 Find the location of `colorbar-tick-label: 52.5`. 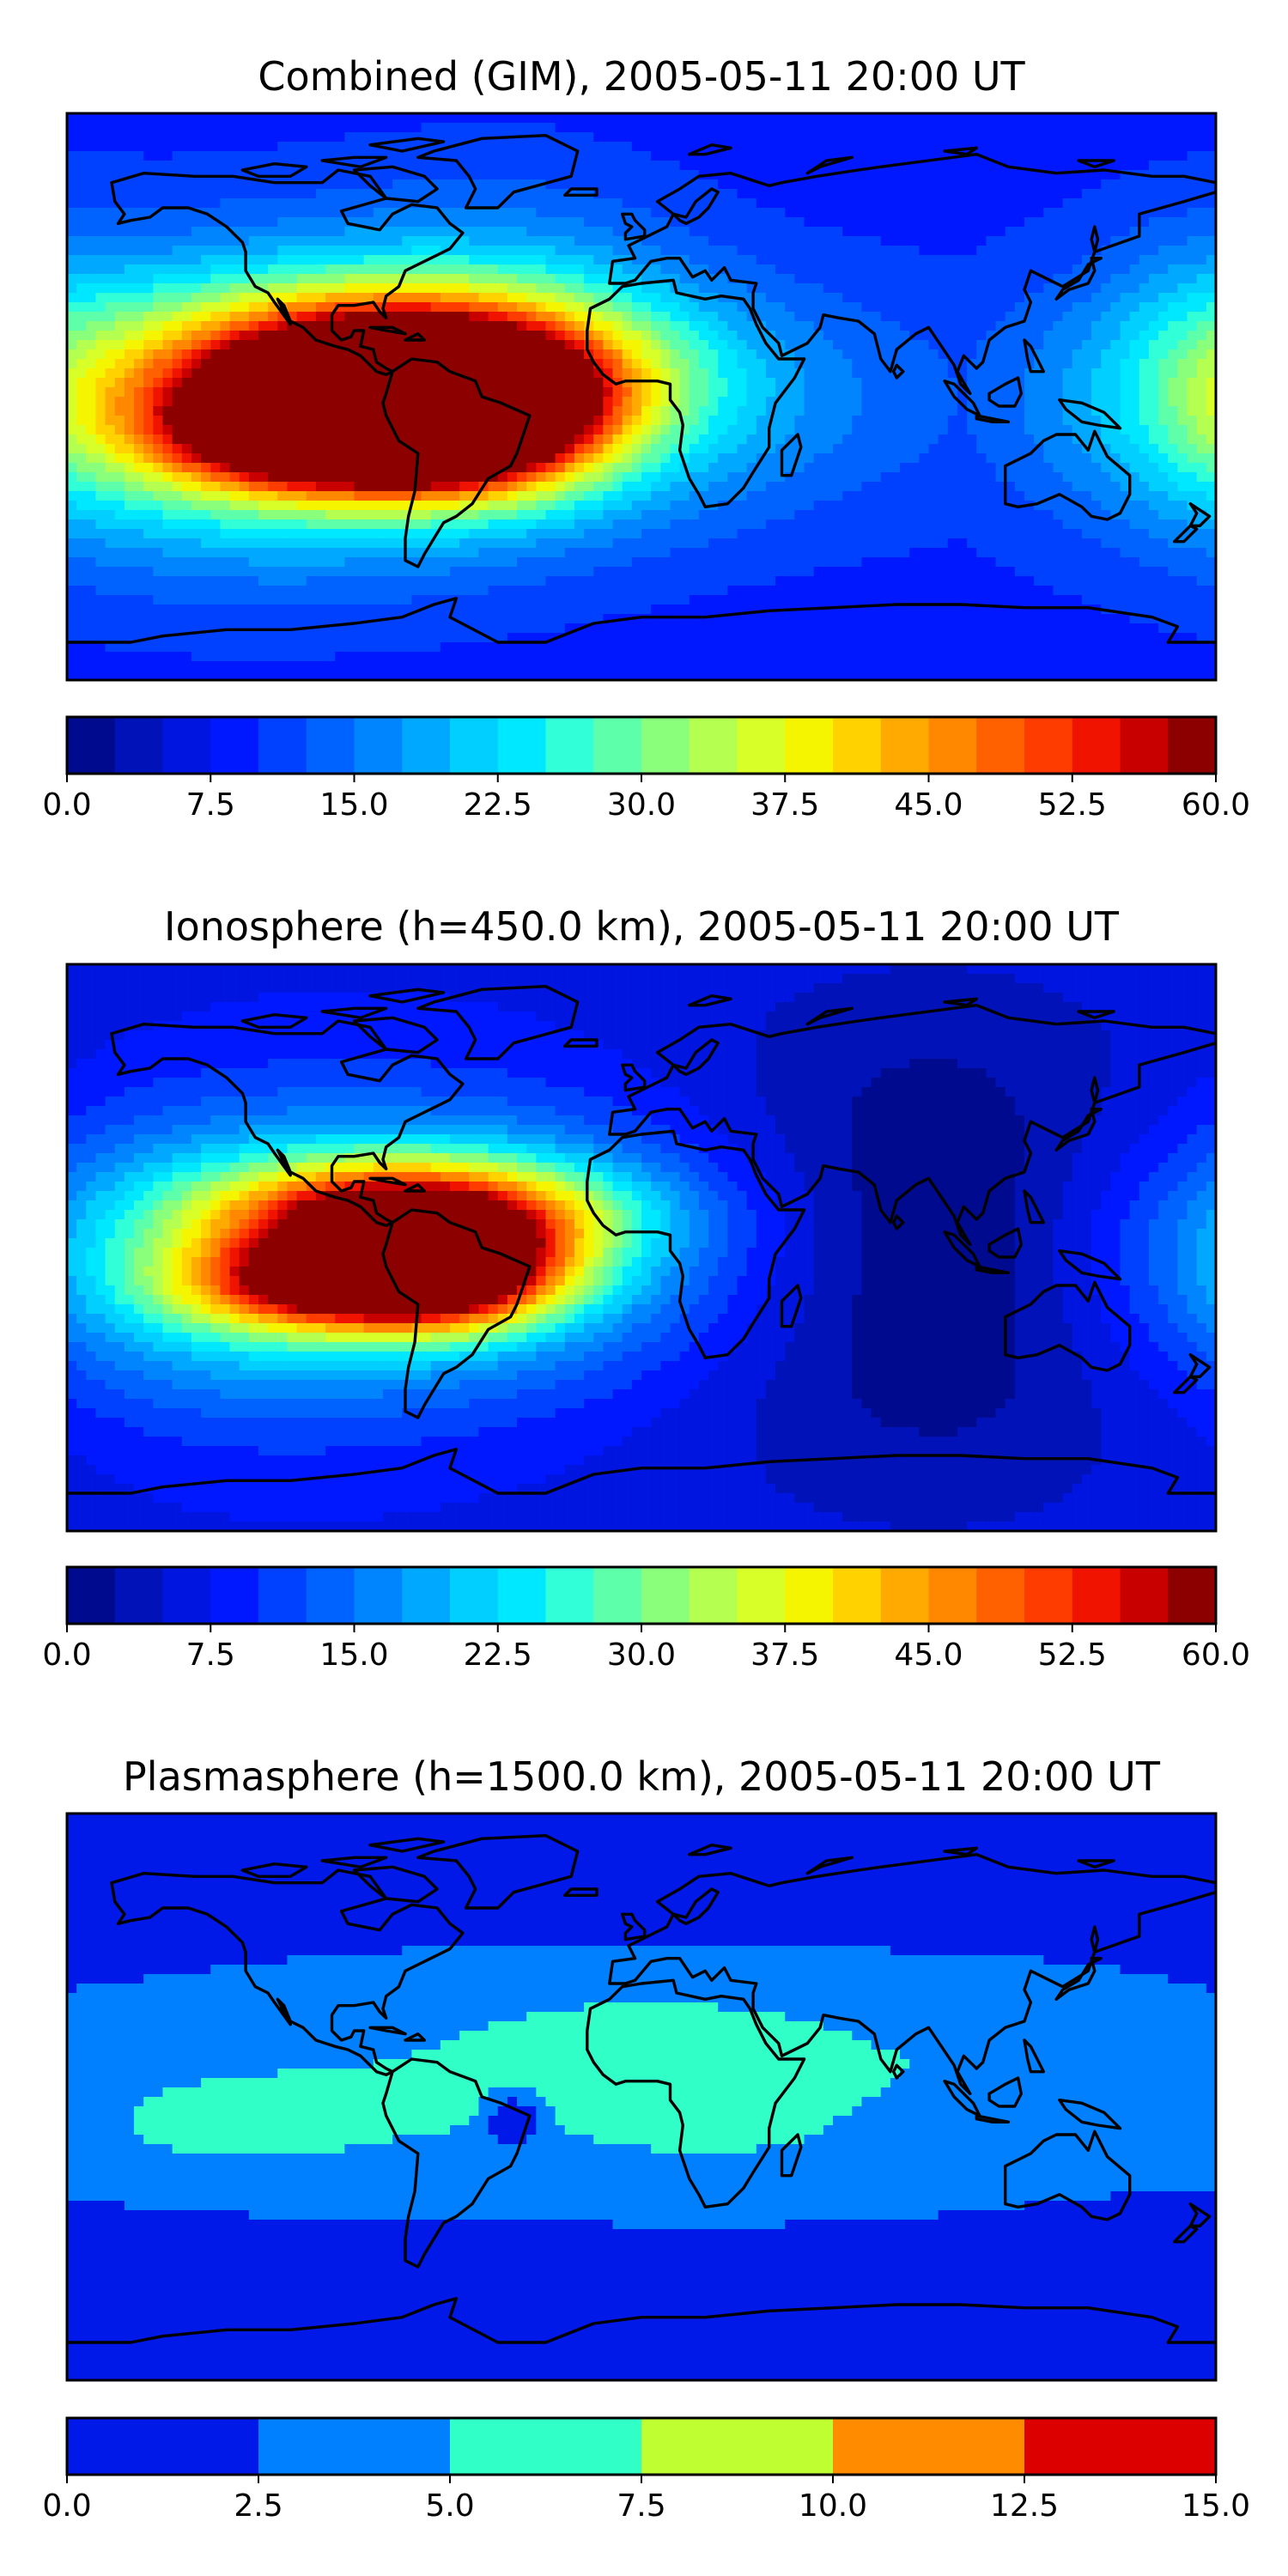

colorbar-tick-label: 52.5 is located at coordinates (1072, 1655).